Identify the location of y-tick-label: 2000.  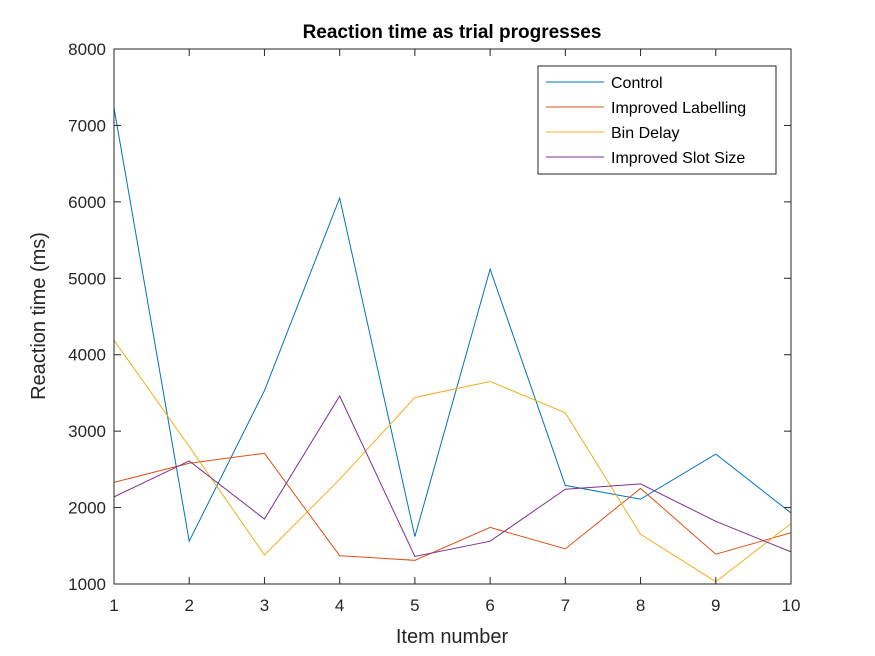
(87, 508).